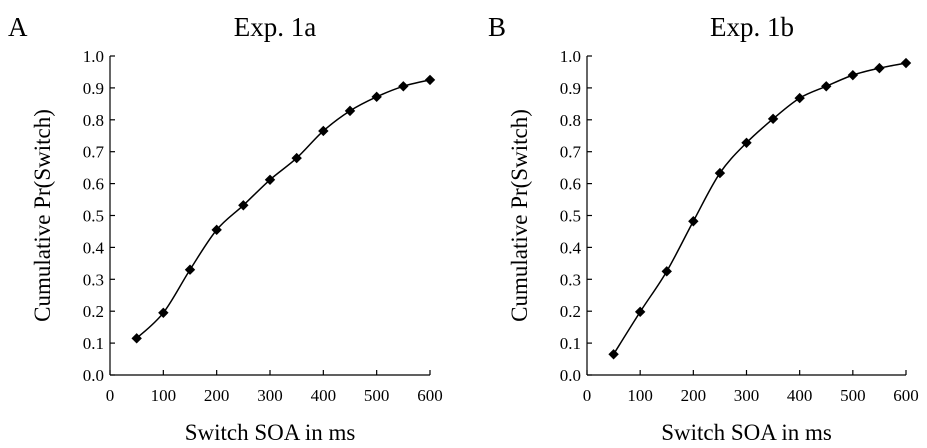 This screenshot has width=927, height=448. What do you see at coordinates (18, 27) in the screenshot?
I see `panel-letter: A` at bounding box center [18, 27].